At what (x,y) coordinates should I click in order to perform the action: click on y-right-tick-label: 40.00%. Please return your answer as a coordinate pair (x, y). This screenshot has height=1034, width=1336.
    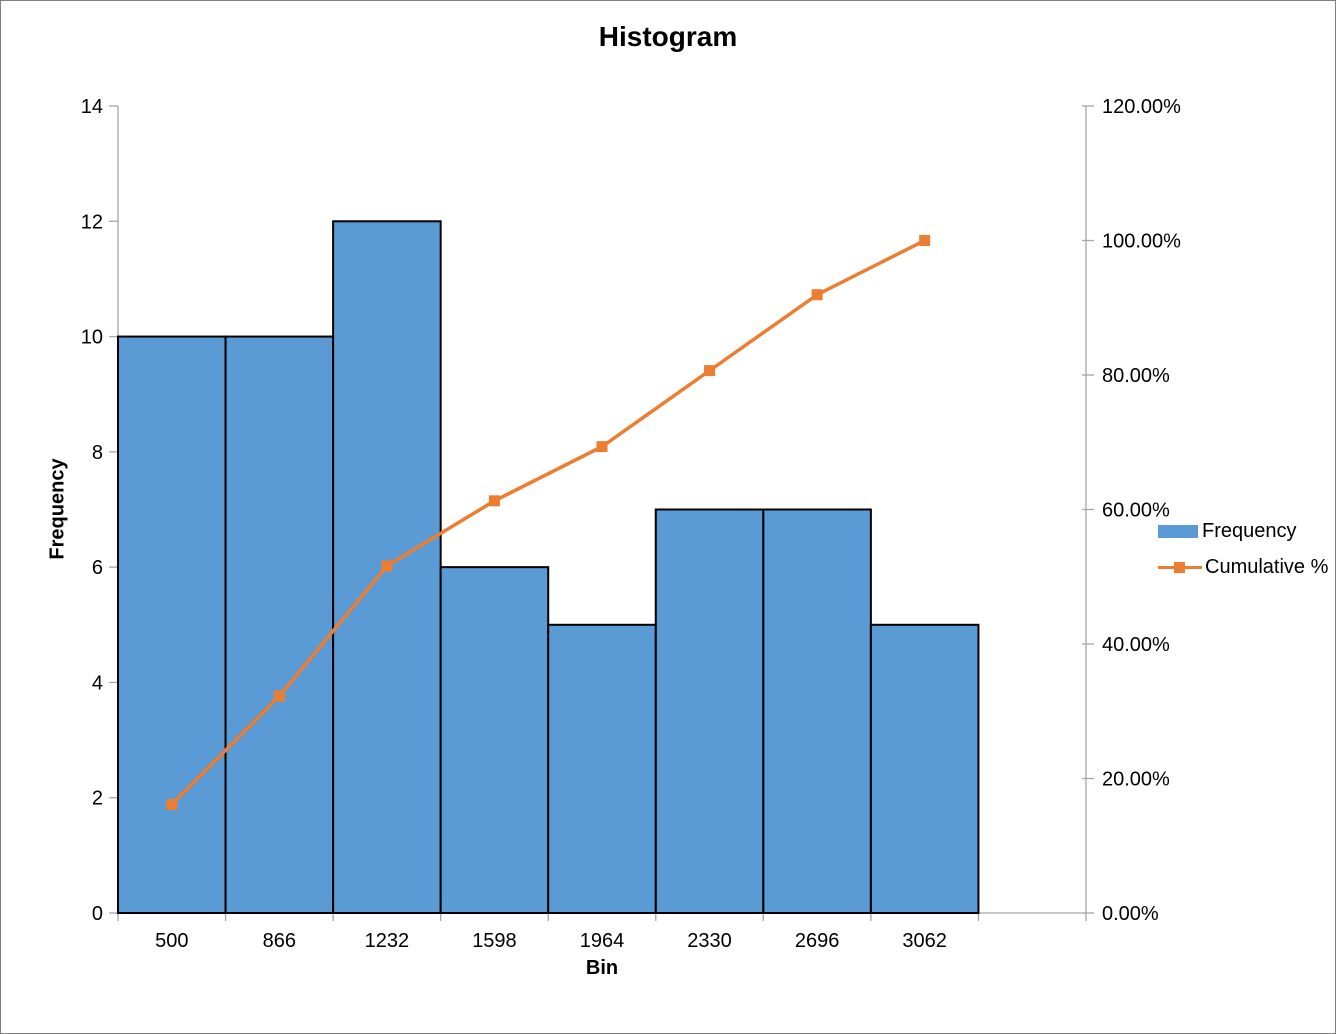
    Looking at the image, I should click on (1136, 645).